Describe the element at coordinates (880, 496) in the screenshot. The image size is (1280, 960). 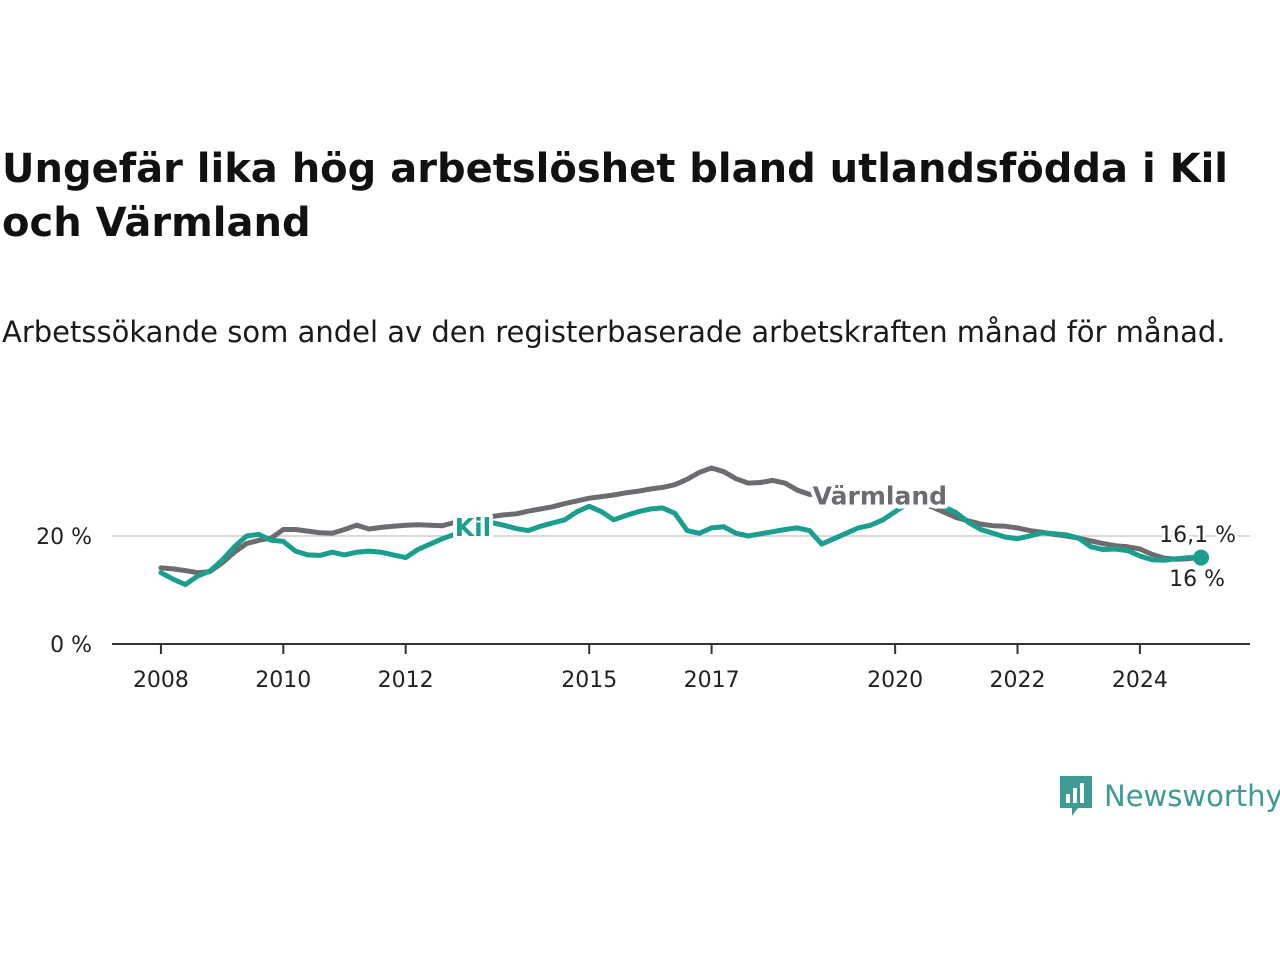
I see `series-label-varmland: Värmland` at that location.